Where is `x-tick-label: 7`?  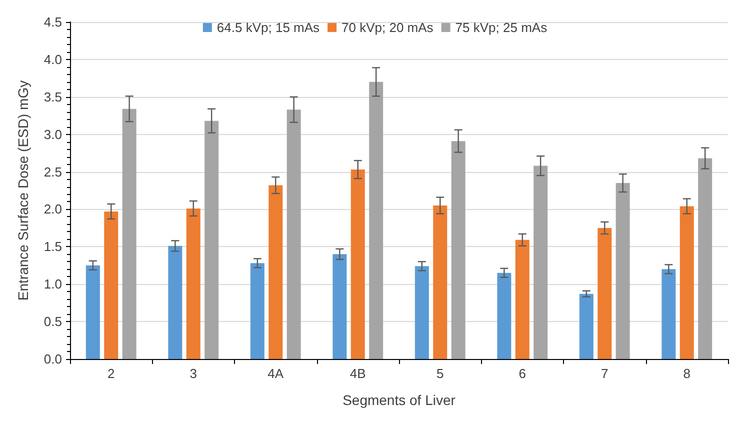
x-tick-label: 7 is located at coordinates (604, 373).